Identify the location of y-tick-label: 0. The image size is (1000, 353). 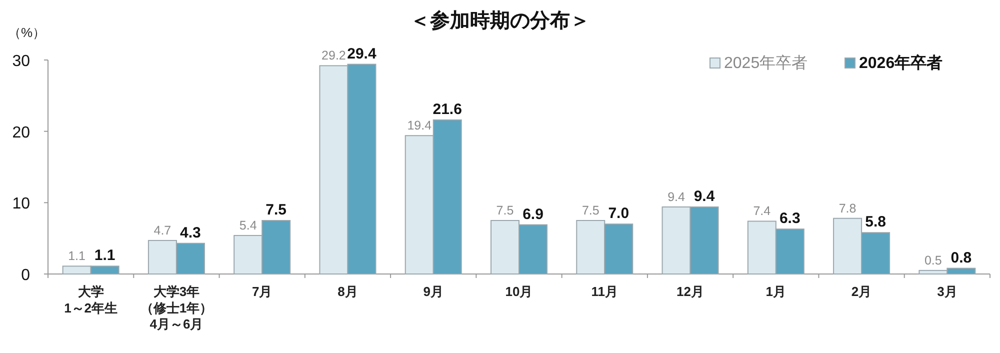
(25, 275).